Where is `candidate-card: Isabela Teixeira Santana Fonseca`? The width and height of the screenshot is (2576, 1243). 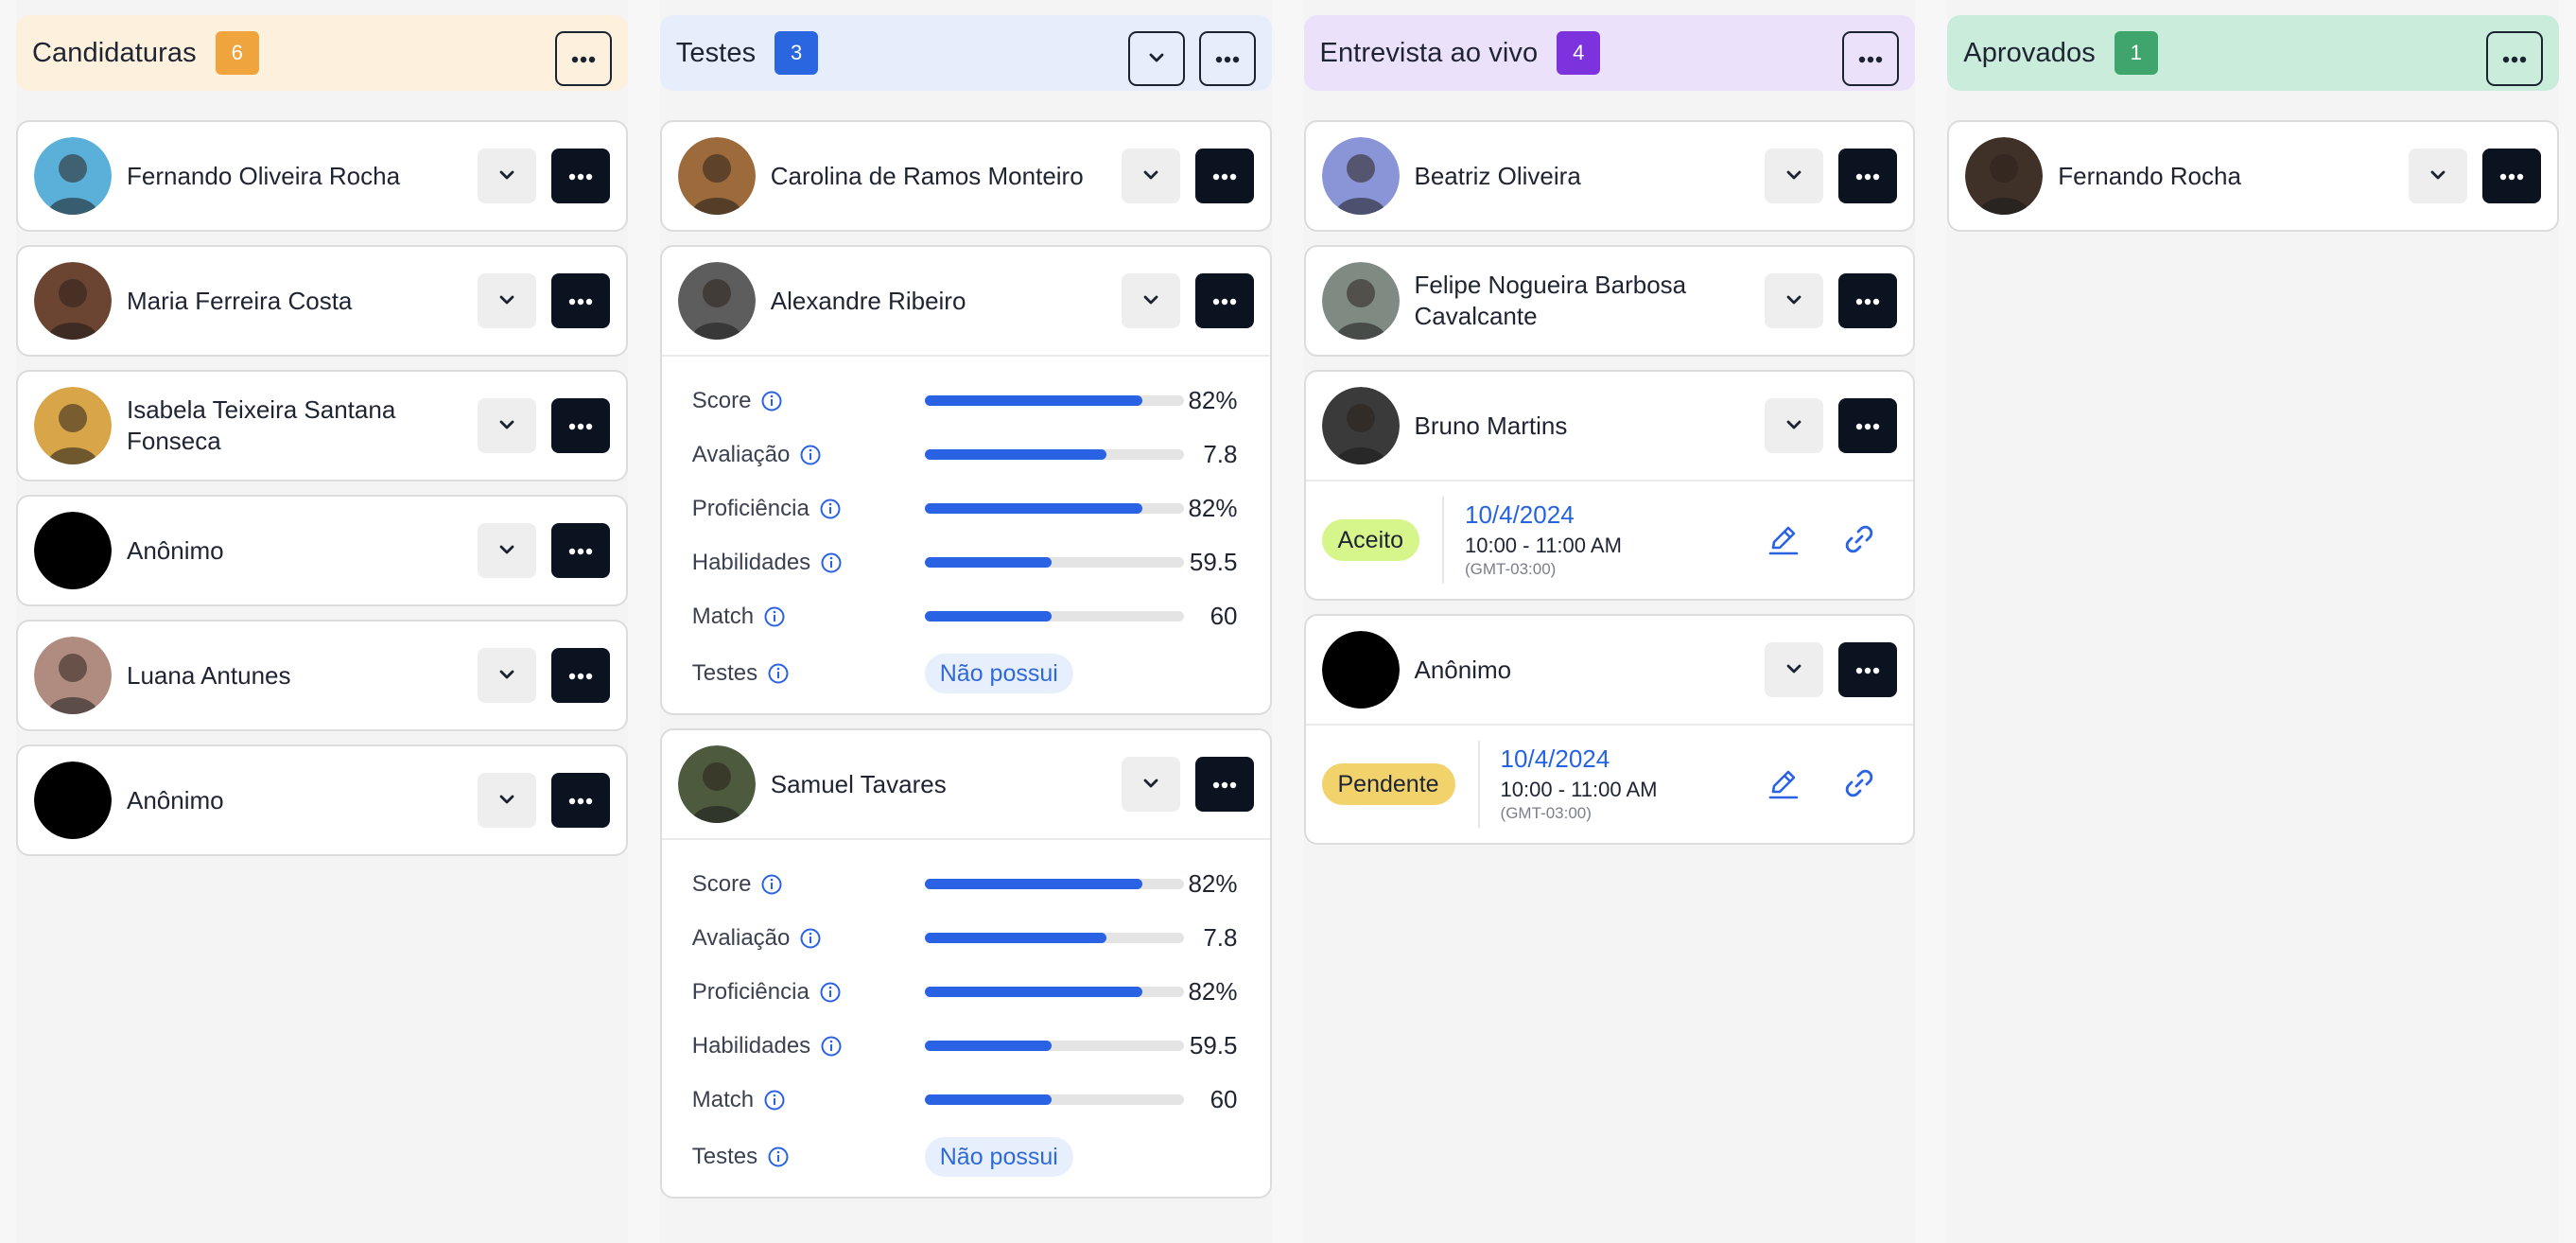
candidate-card: Isabela Teixeira Santana Fonseca is located at coordinates (322, 426).